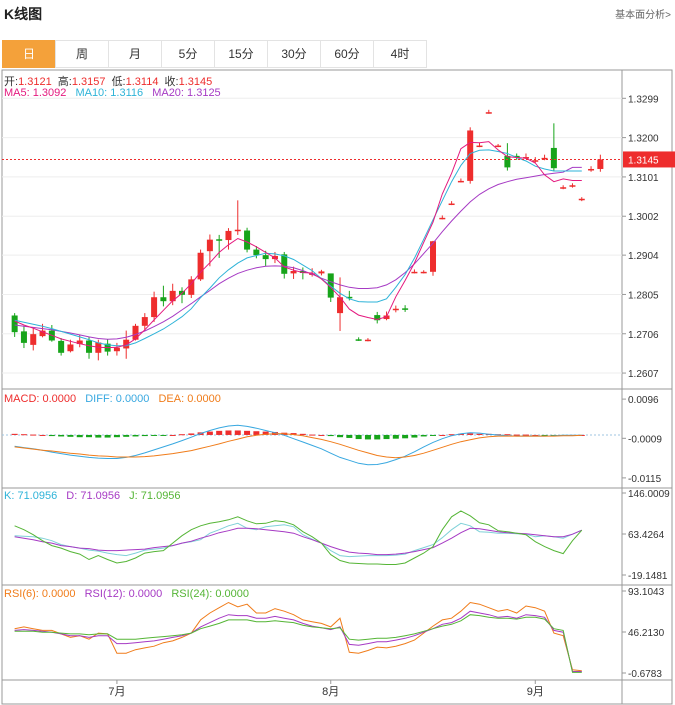 This screenshot has width=675, height=705. I want to click on dea-line, so click(298, 446).